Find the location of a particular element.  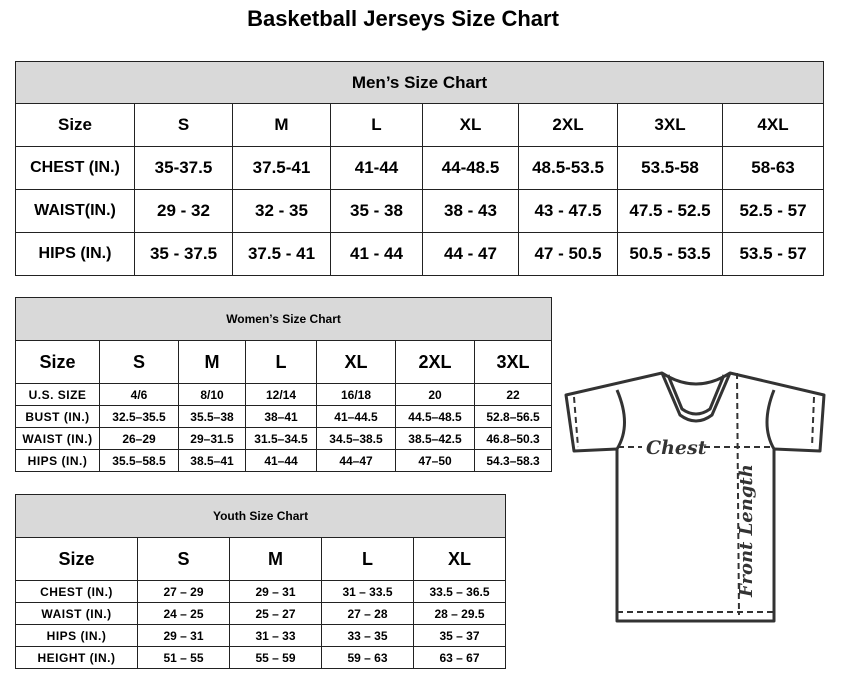

table-cell: 55 – 59 is located at coordinates (275, 657).